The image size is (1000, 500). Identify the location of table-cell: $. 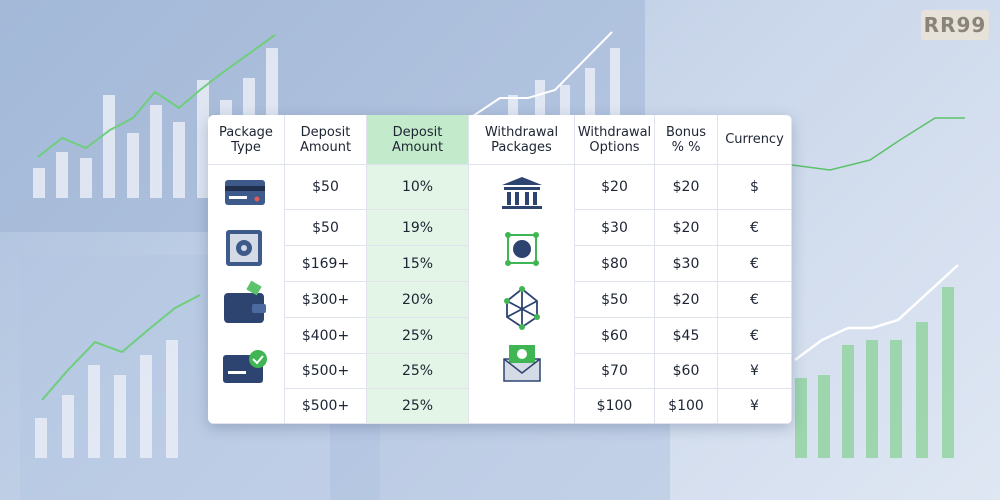
(755, 187).